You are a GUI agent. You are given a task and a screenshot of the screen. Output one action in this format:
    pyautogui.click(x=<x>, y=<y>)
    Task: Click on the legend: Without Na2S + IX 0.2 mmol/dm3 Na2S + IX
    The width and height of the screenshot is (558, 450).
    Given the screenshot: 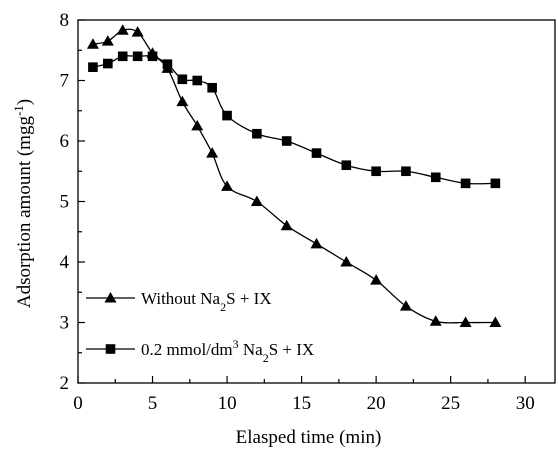 What is the action you would take?
    pyautogui.click(x=200, y=327)
    